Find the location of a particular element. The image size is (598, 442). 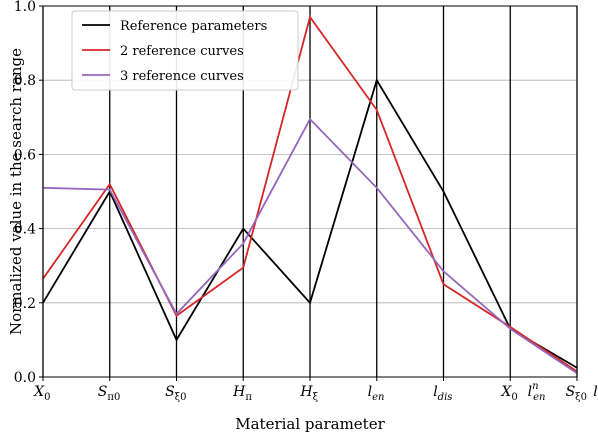

y-tick-label: 1.0 is located at coordinates (25, 7).